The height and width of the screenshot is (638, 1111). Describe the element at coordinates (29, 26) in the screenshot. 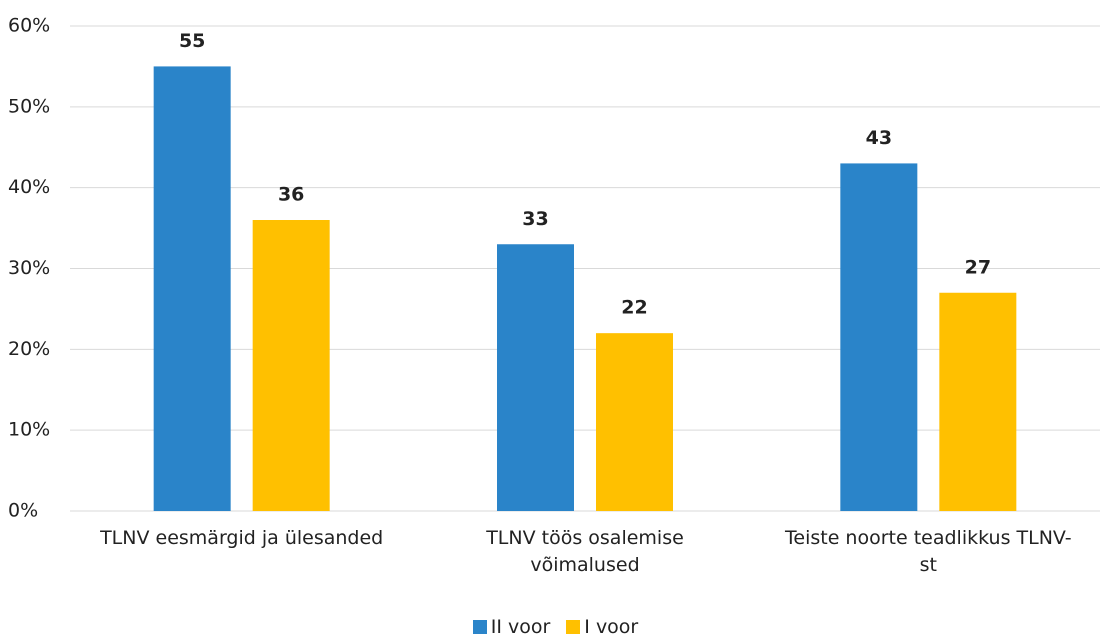

I see `y-tick-label: 60%` at that location.